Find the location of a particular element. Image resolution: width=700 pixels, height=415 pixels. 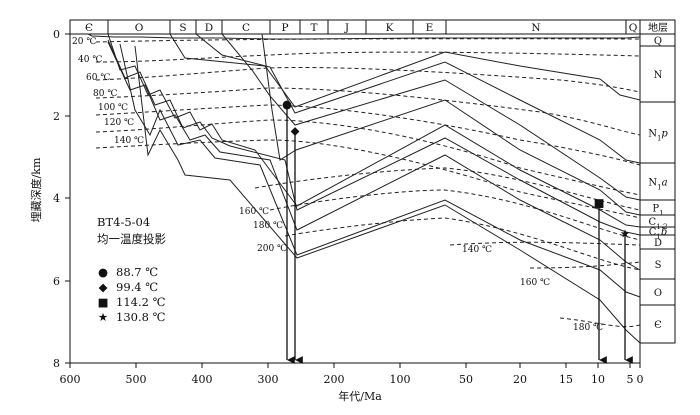

y-tick-label: 8 is located at coordinates (56, 363).